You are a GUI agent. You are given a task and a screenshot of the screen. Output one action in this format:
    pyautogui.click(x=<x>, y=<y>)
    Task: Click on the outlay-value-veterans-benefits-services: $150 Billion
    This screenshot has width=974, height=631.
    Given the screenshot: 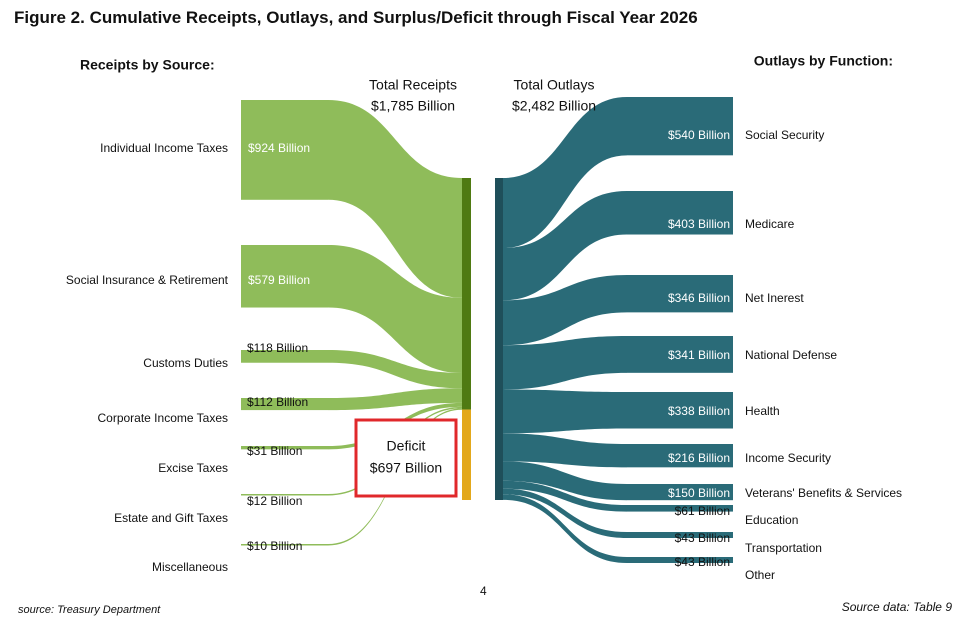 What is the action you would take?
    pyautogui.click(x=699, y=493)
    